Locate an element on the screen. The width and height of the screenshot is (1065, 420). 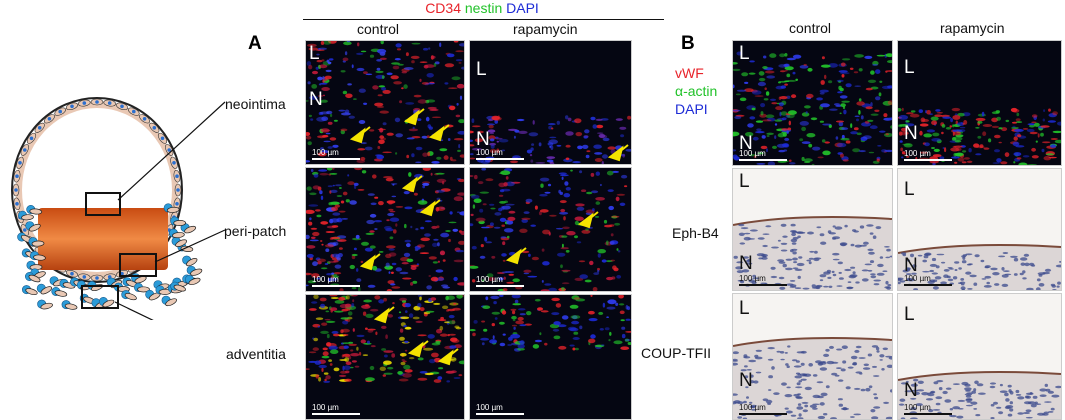
fibroblast-cell is located at coordinates (38, 243).